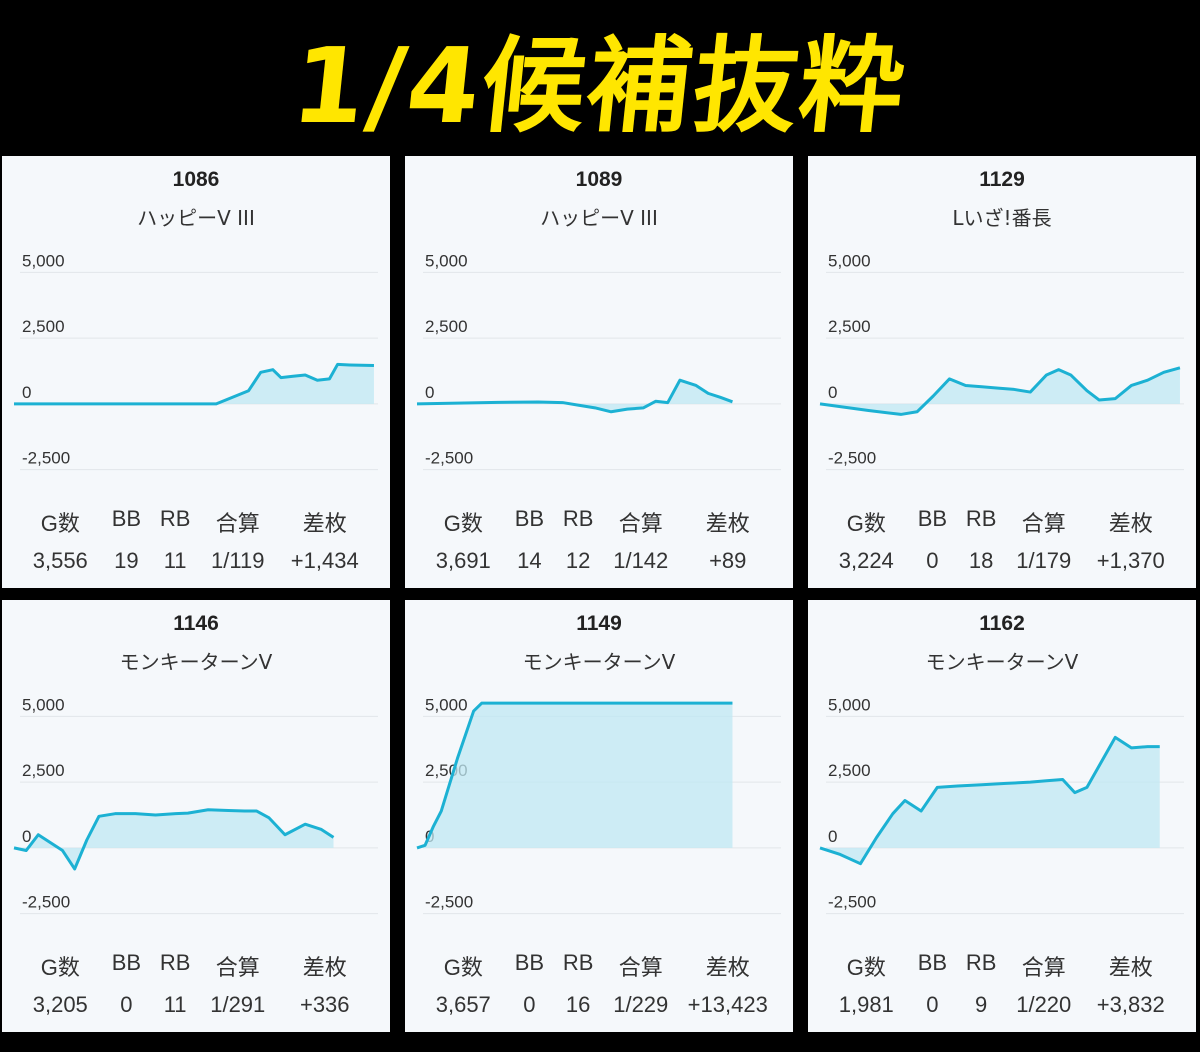 This screenshot has height=1052, width=1200. What do you see at coordinates (196, 179) in the screenshot?
I see `machine-number: 1086` at bounding box center [196, 179].